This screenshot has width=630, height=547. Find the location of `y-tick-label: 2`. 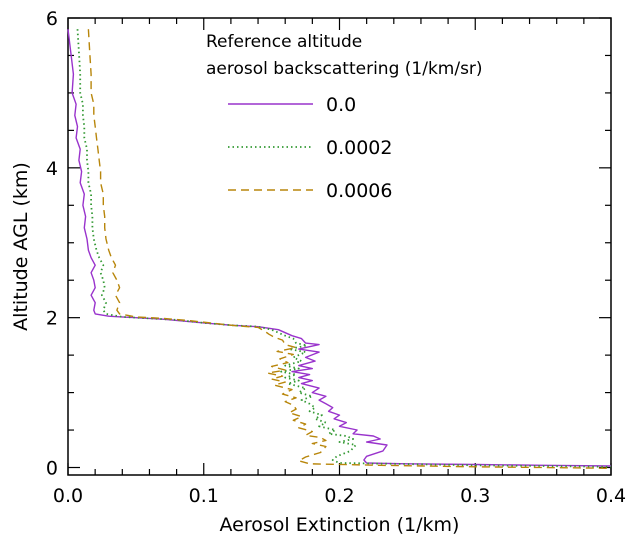

y-tick-label: 2 is located at coordinates (52, 319).